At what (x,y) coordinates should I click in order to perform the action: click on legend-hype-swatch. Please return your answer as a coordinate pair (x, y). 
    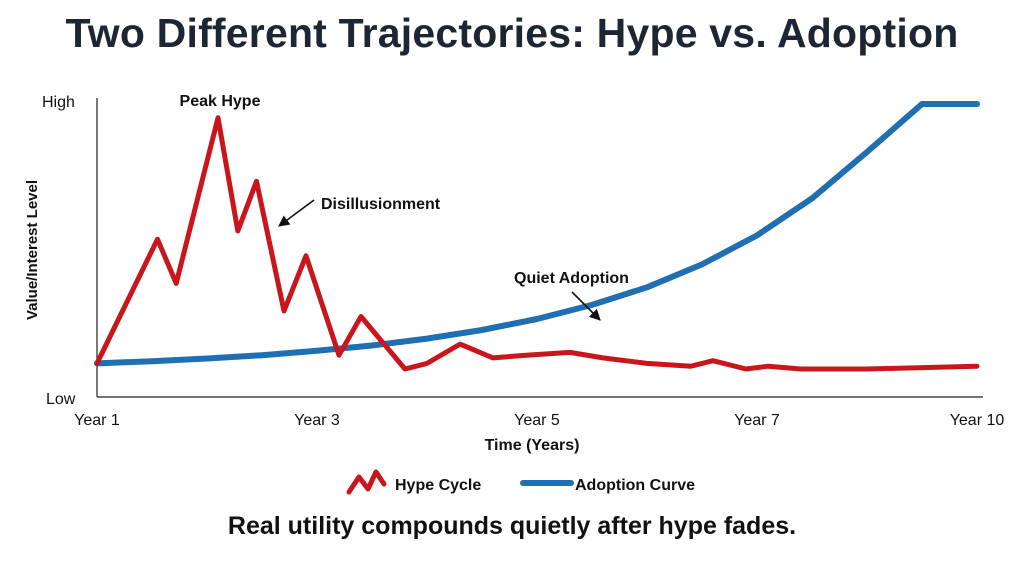
    Looking at the image, I should click on (366, 482).